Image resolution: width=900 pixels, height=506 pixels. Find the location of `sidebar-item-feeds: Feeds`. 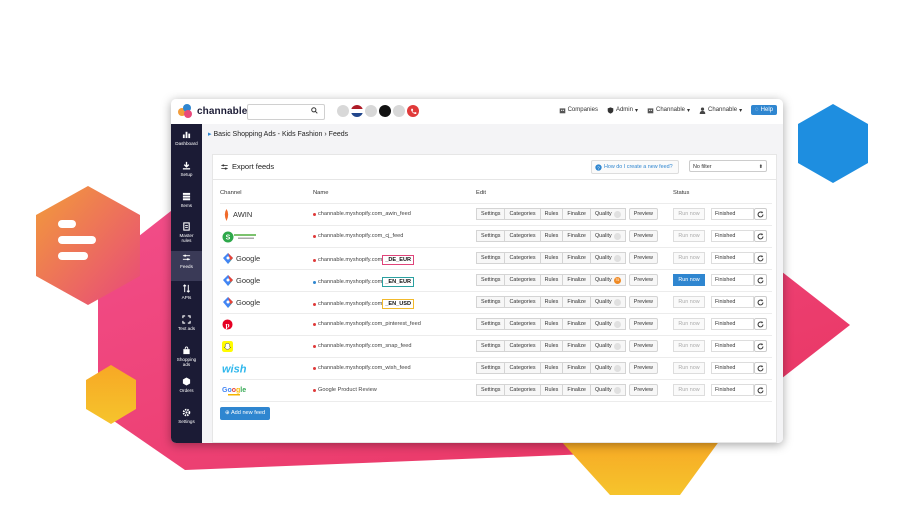

sidebar-item-feeds: Feeds is located at coordinates (186, 266).